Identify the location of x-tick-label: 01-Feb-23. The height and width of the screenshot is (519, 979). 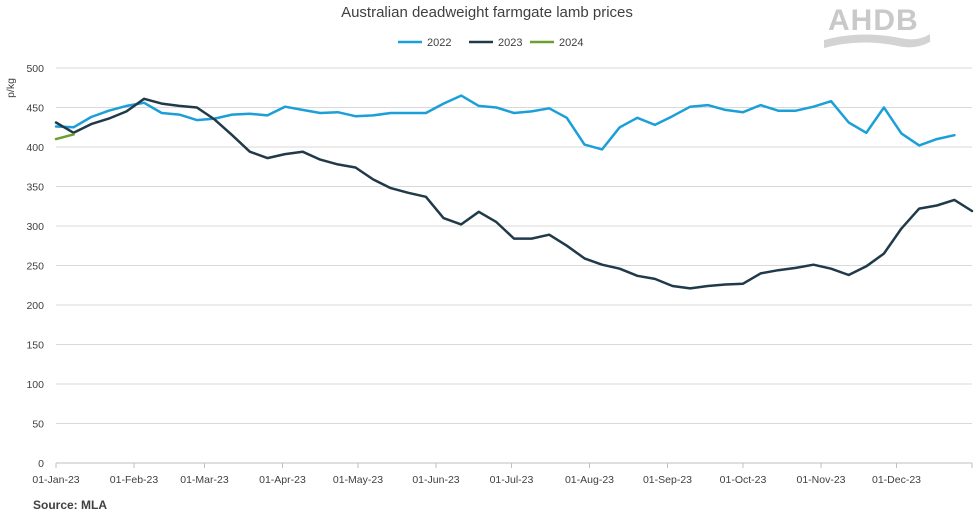
(134, 480).